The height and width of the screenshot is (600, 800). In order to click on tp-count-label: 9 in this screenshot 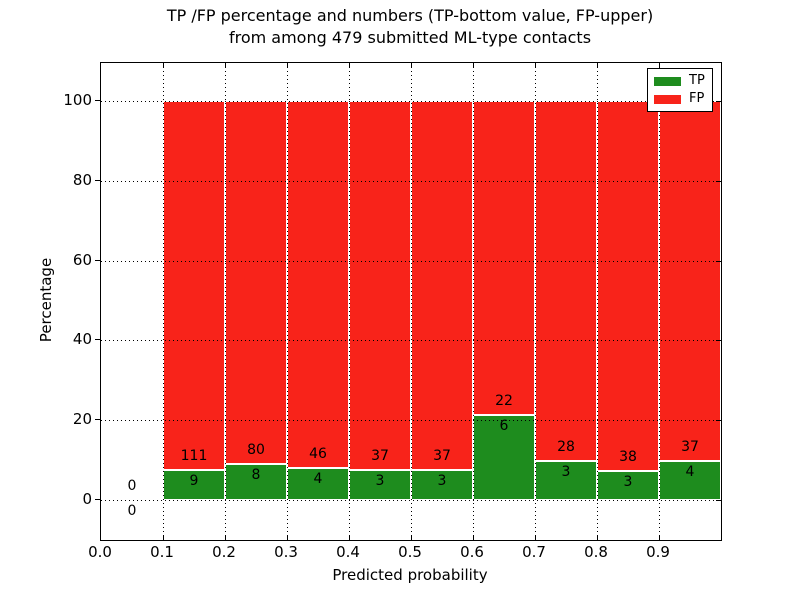, I will do `click(194, 481)`.